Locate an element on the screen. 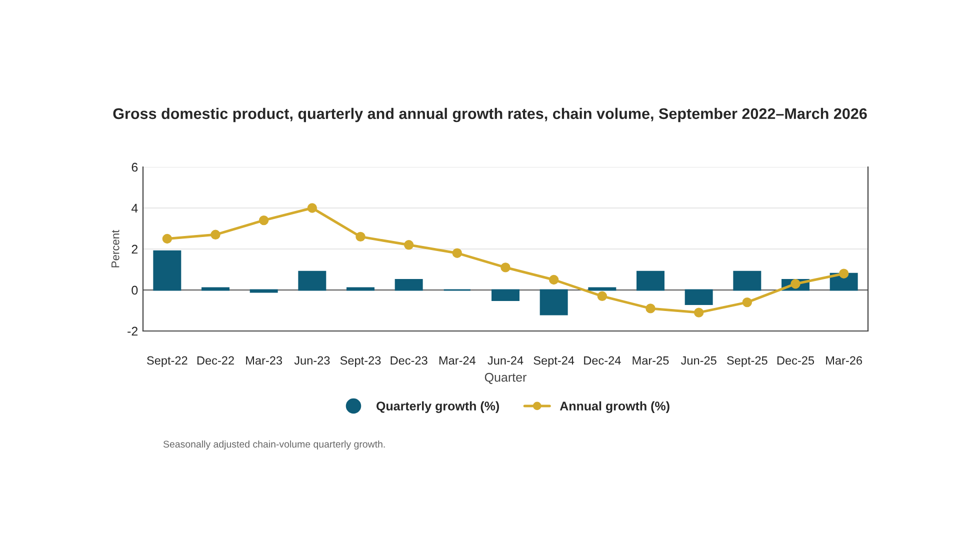 The image size is (980, 551). x-axis-title: Quarter is located at coordinates (505, 378).